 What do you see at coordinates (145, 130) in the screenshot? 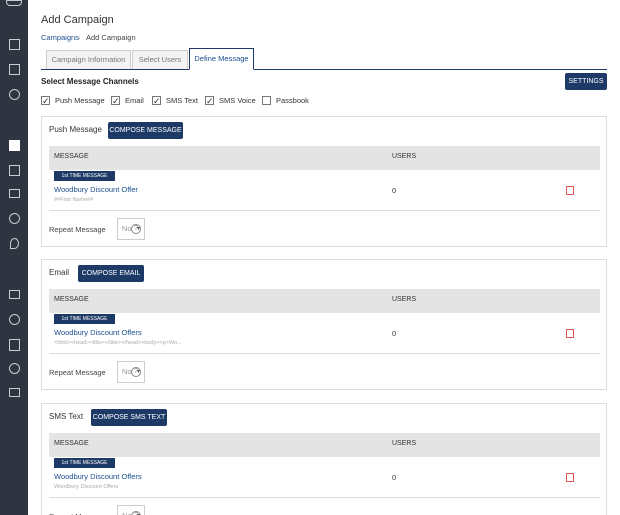
I see `compose-button: COMPOSE MESSAGE` at bounding box center [145, 130].